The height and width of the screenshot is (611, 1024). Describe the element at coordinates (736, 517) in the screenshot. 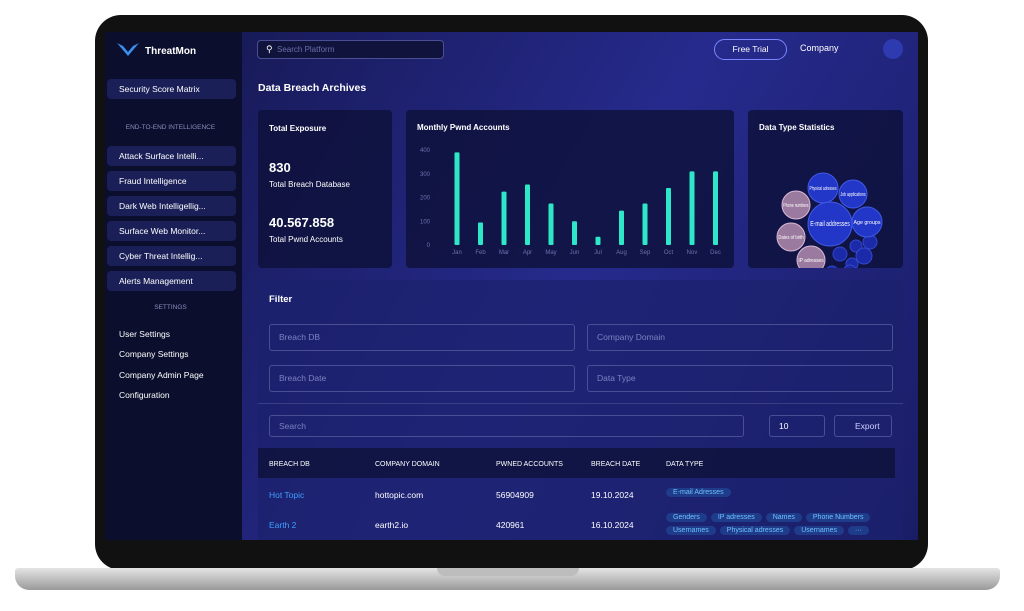

I see `data-type-tag: IP adresses` at that location.